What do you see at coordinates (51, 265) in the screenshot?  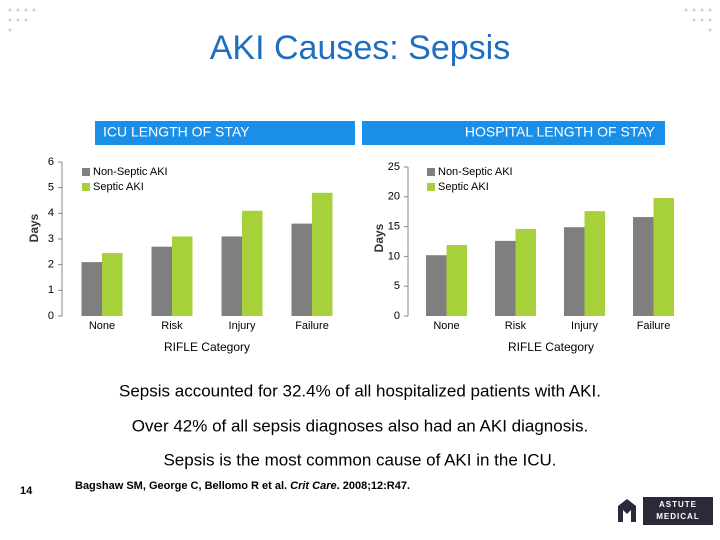 I see `y-tick-label: 2` at bounding box center [51, 265].